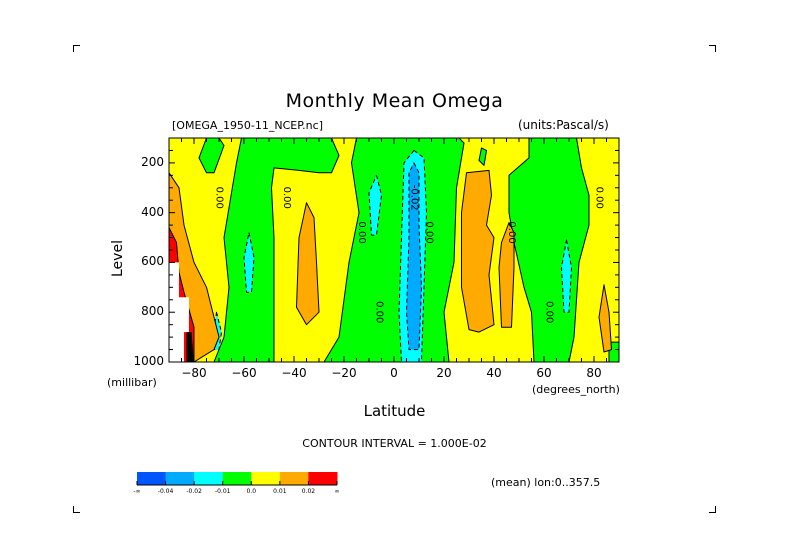 The width and height of the screenshot is (789, 558). What do you see at coordinates (247, 125) in the screenshot?
I see `file-label: [OMEGA_1950-11_NCEP.nc]` at bounding box center [247, 125].